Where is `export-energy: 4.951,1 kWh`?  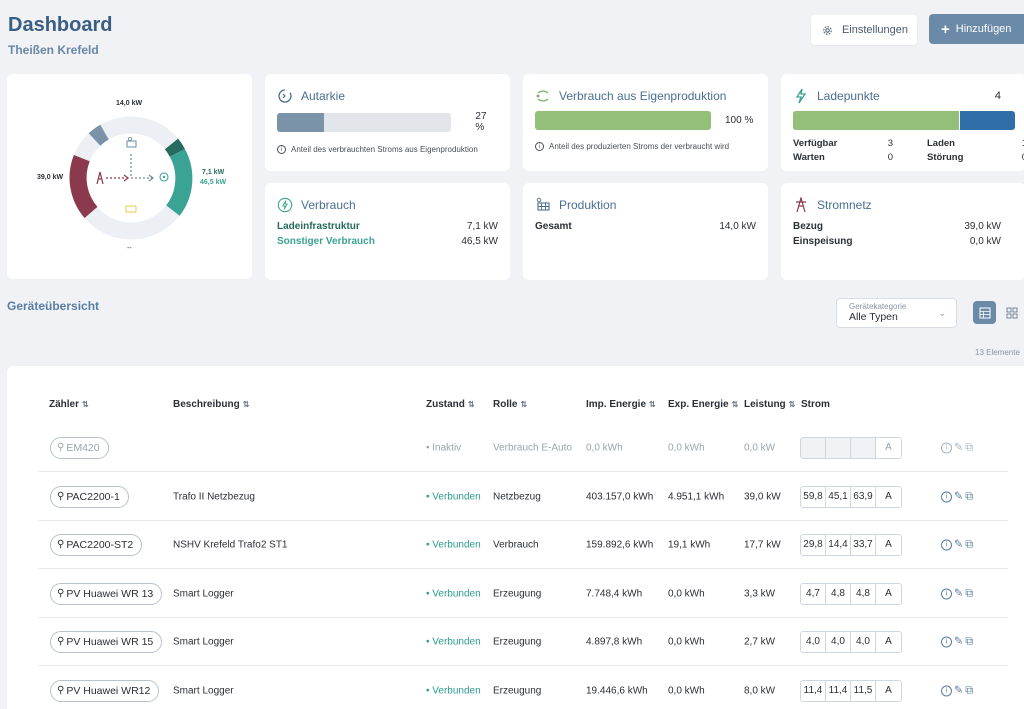
export-energy: 4.951,1 kWh is located at coordinates (696, 496).